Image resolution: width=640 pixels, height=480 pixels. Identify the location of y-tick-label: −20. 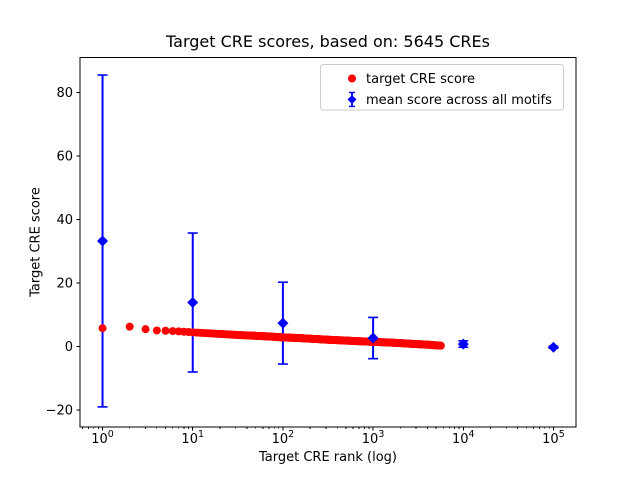
(59, 410).